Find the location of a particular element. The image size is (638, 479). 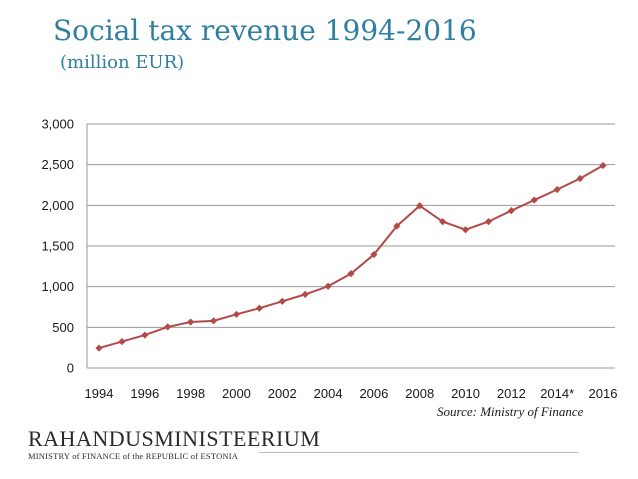

logo-wordmark: RAHANDUSMINISTEERIUM is located at coordinates (174, 438).